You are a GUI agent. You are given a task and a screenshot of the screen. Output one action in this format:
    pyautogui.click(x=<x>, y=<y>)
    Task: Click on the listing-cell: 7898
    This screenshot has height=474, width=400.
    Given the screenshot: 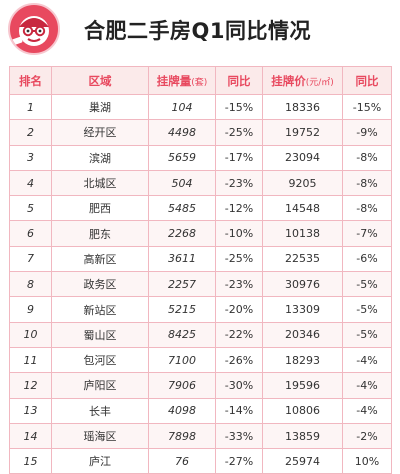 What is the action you would take?
    pyautogui.click(x=182, y=436)
    